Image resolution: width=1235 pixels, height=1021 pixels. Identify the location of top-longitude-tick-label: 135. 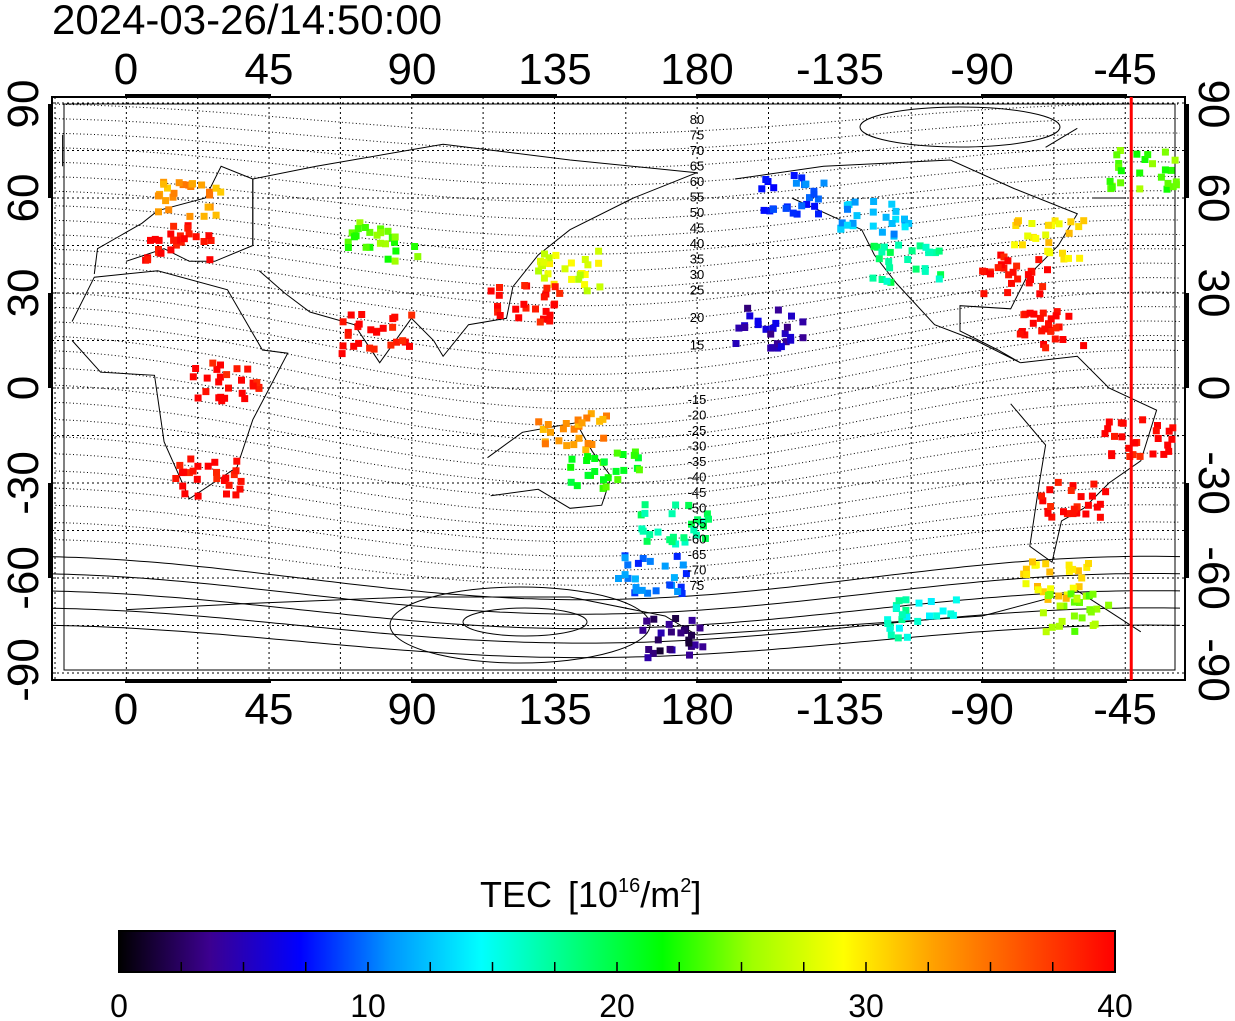
(554, 69).